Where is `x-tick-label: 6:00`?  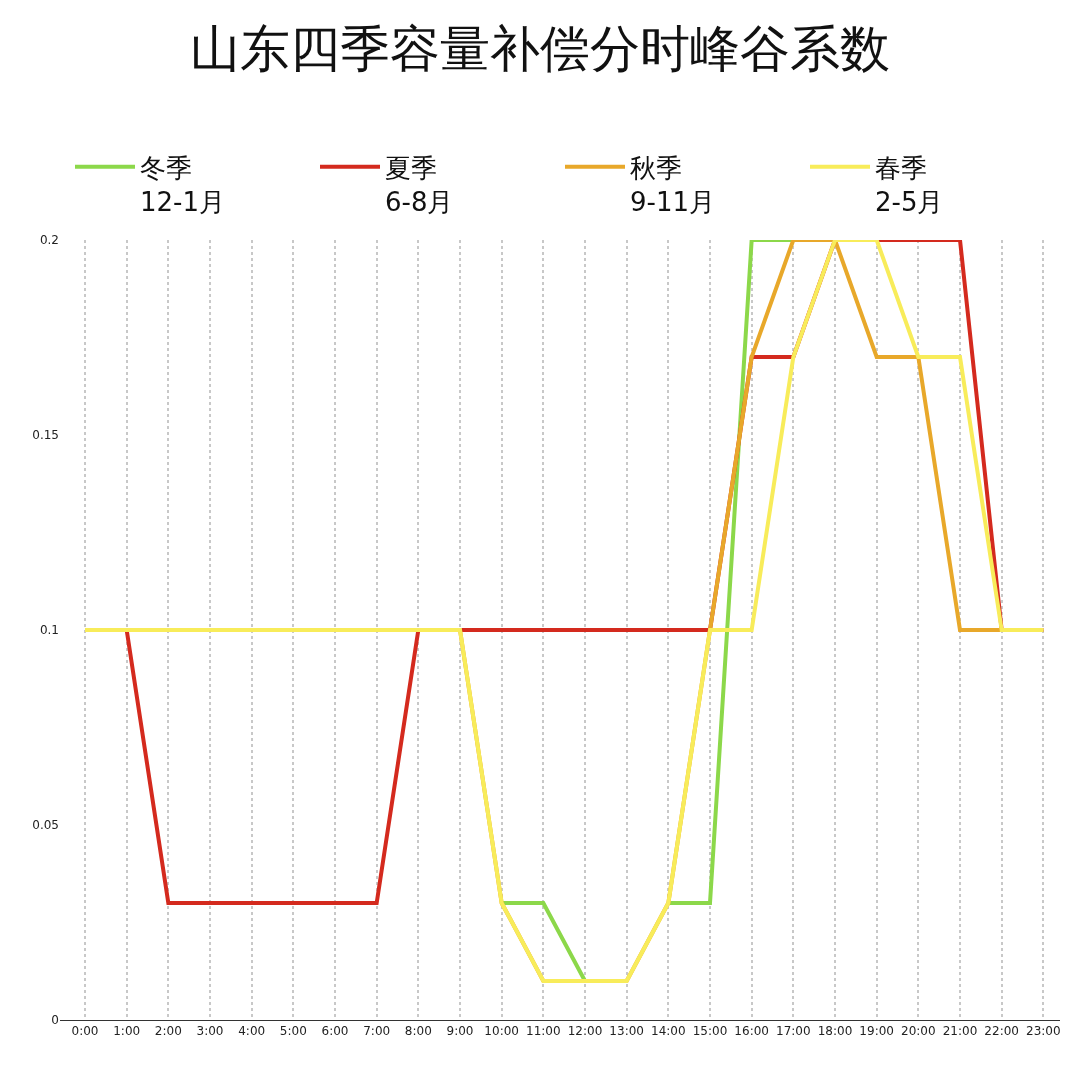
x-tick-label: 6:00 is located at coordinates (335, 1031).